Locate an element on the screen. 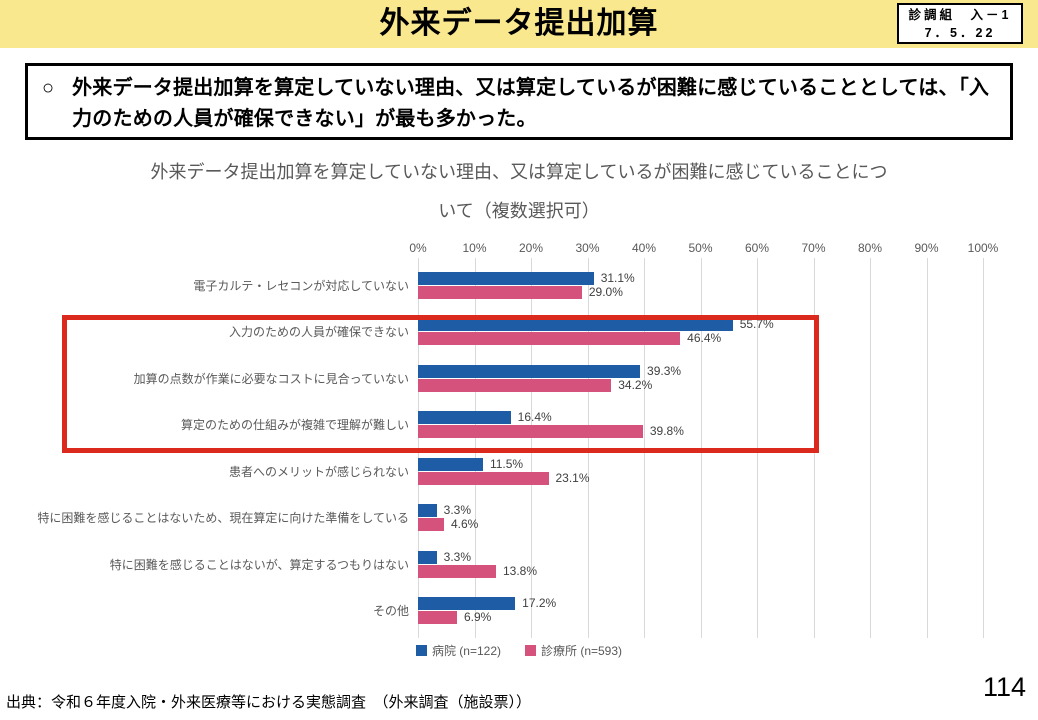  value-label-hospital: 55.7% is located at coordinates (756, 324).